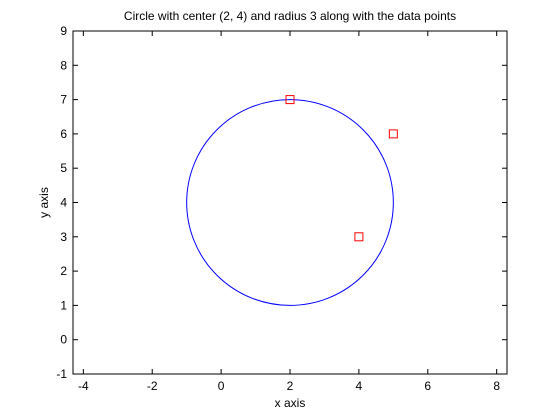 This screenshot has width=560, height=420. What do you see at coordinates (63, 305) in the screenshot?
I see `y-tick-label: 1` at bounding box center [63, 305].